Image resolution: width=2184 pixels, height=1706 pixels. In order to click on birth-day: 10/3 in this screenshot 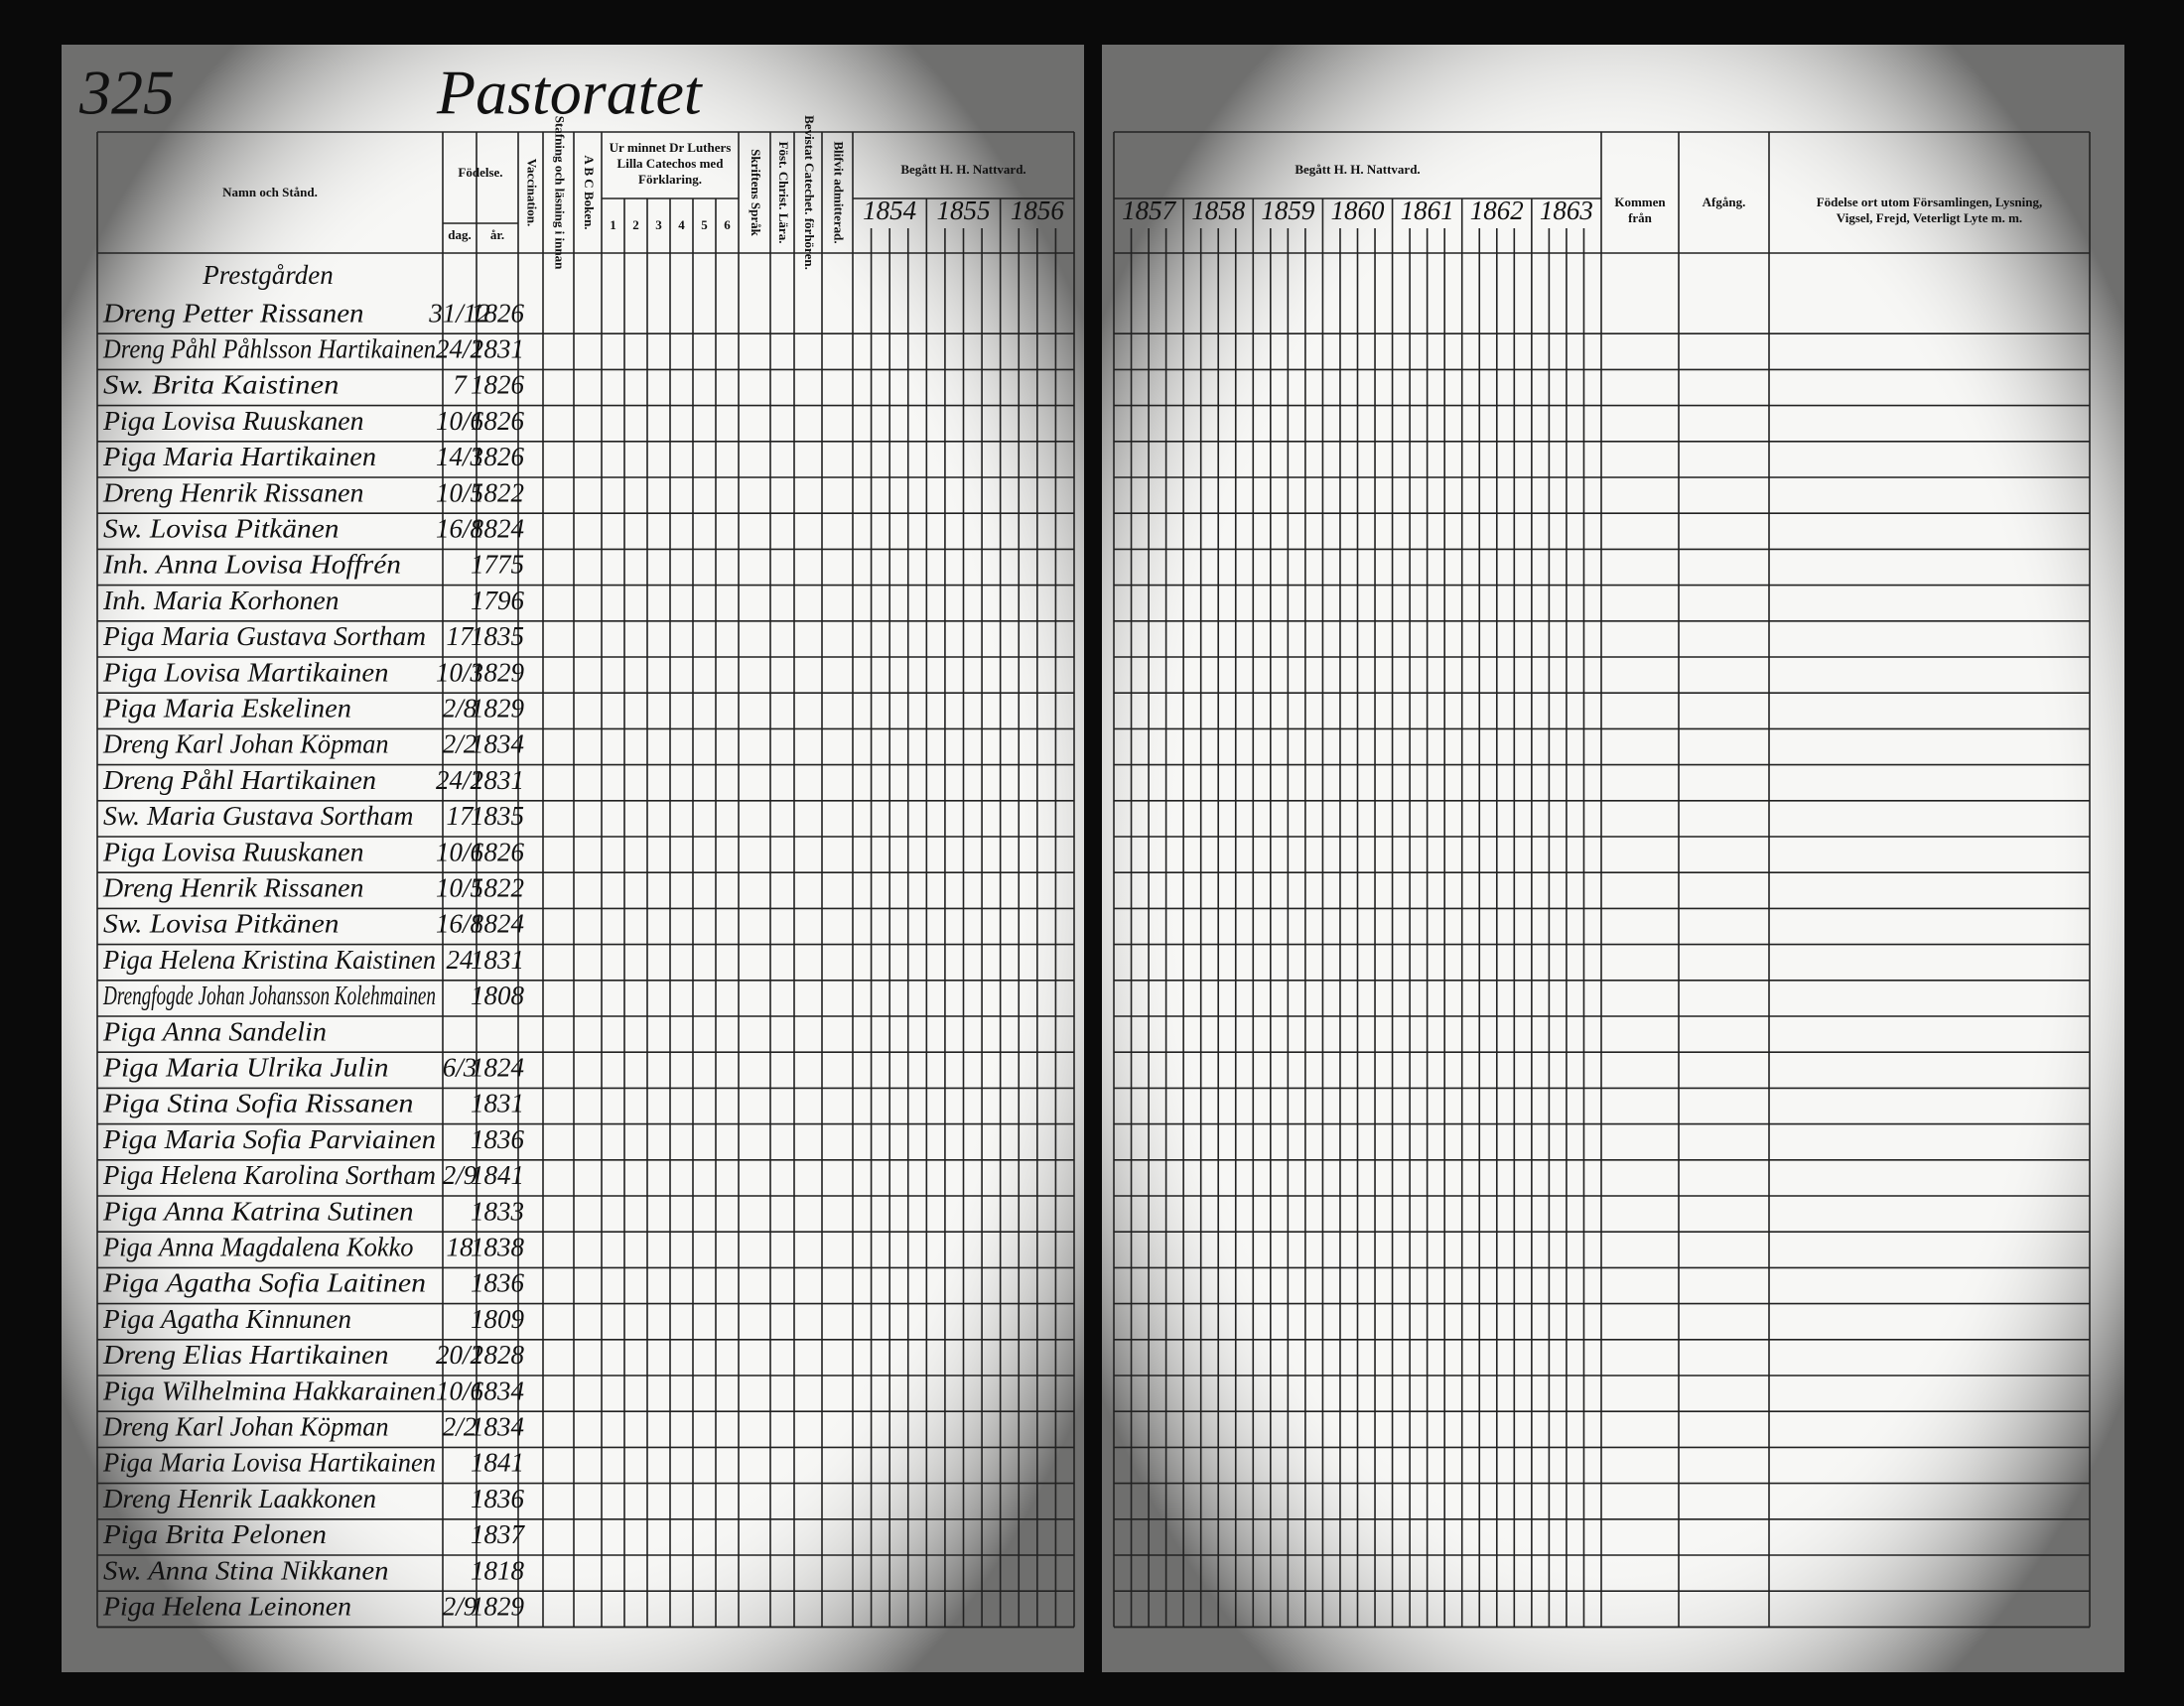, I will do `click(459, 672)`.